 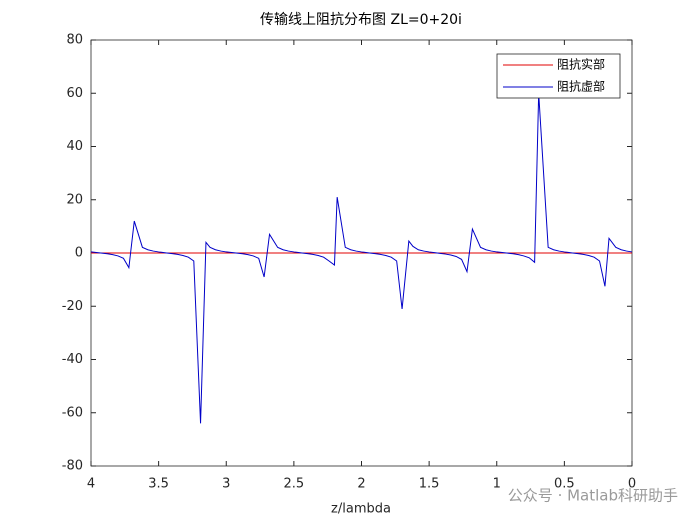 What do you see at coordinates (581, 86) in the screenshot?
I see `legend-label: 阻抗虚部` at bounding box center [581, 86].